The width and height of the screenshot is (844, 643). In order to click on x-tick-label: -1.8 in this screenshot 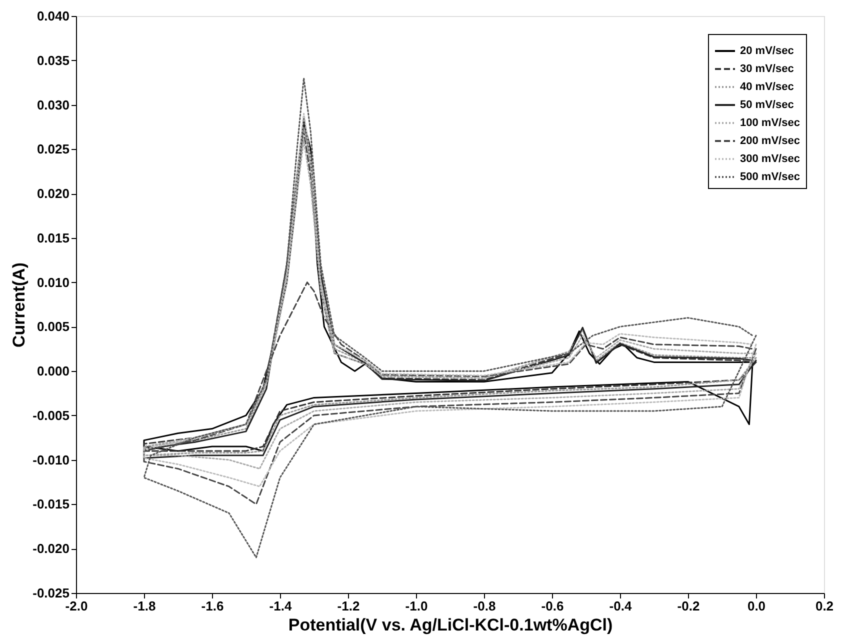, I will do `click(144, 606)`.